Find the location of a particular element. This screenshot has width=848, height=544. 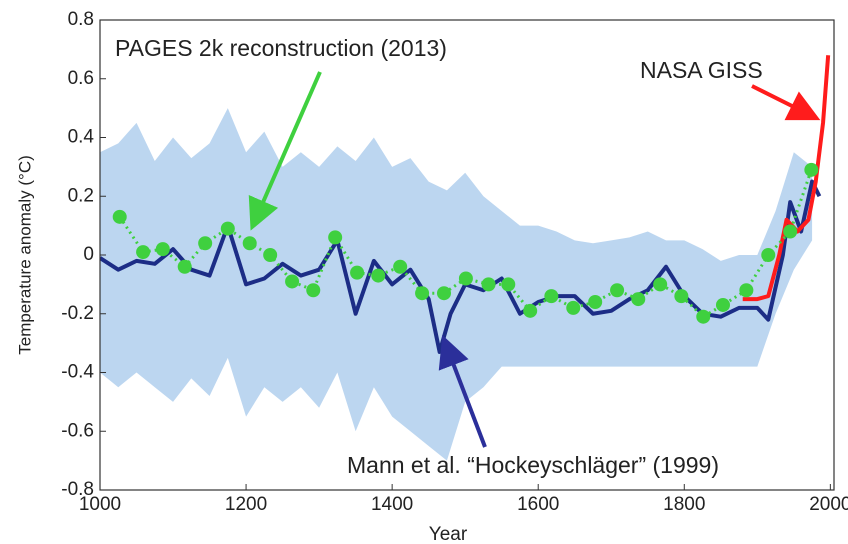

y-tick-label: 0.2 is located at coordinates (81, 195).